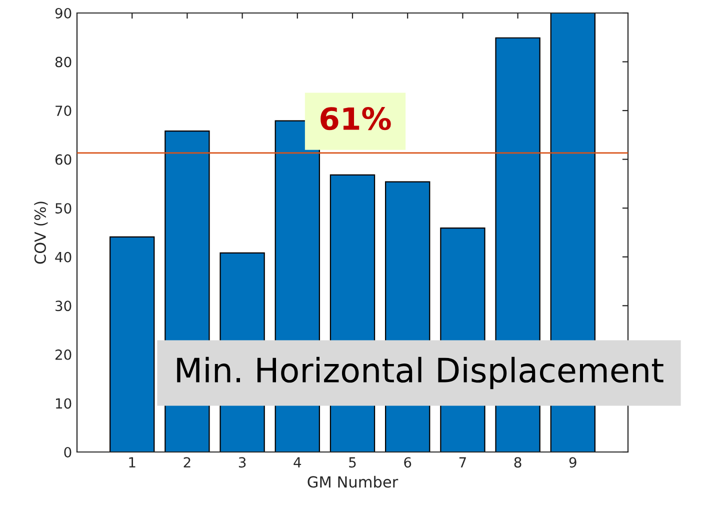 The width and height of the screenshot is (722, 506). What do you see at coordinates (132, 344) in the screenshot?
I see `bar` at bounding box center [132, 344].